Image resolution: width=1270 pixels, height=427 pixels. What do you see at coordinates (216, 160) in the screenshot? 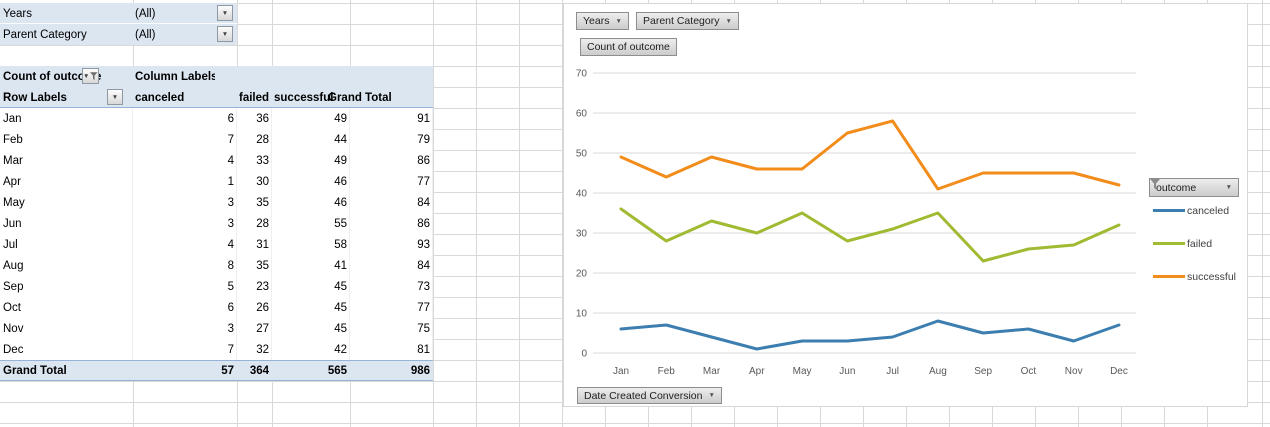
I see `pivot-row-mar: Mar 4 33 49 86` at bounding box center [216, 160].